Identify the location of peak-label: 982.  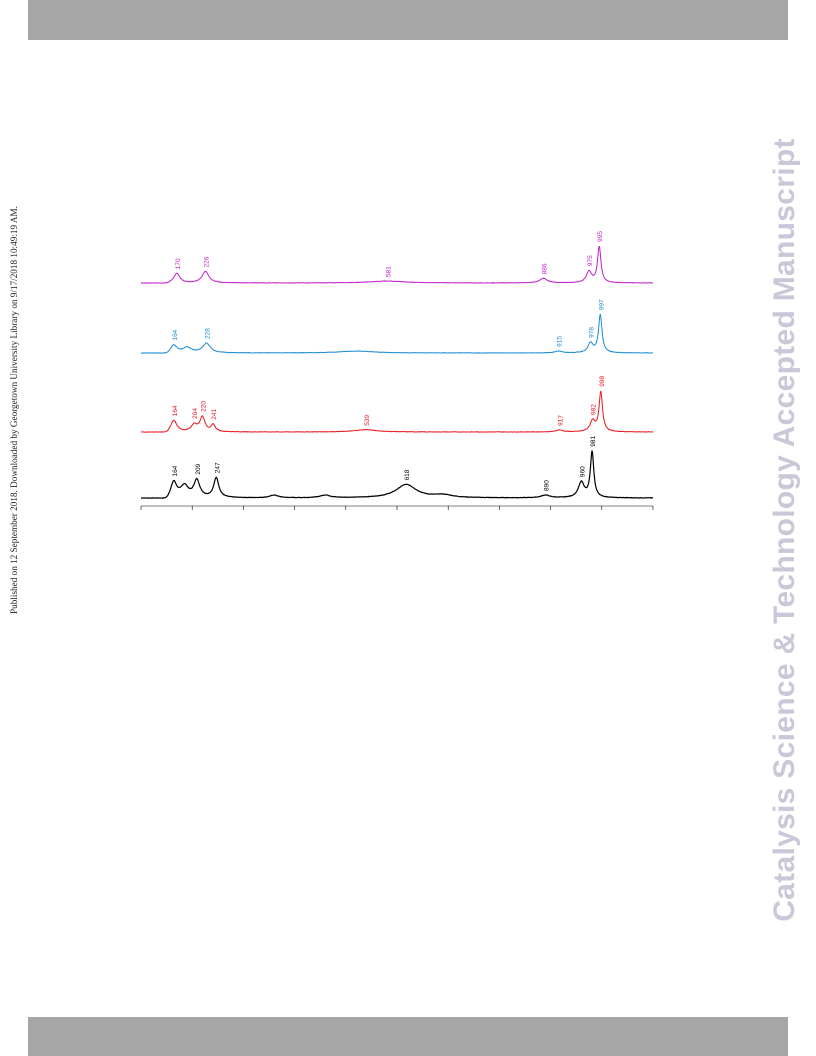
(594, 409).